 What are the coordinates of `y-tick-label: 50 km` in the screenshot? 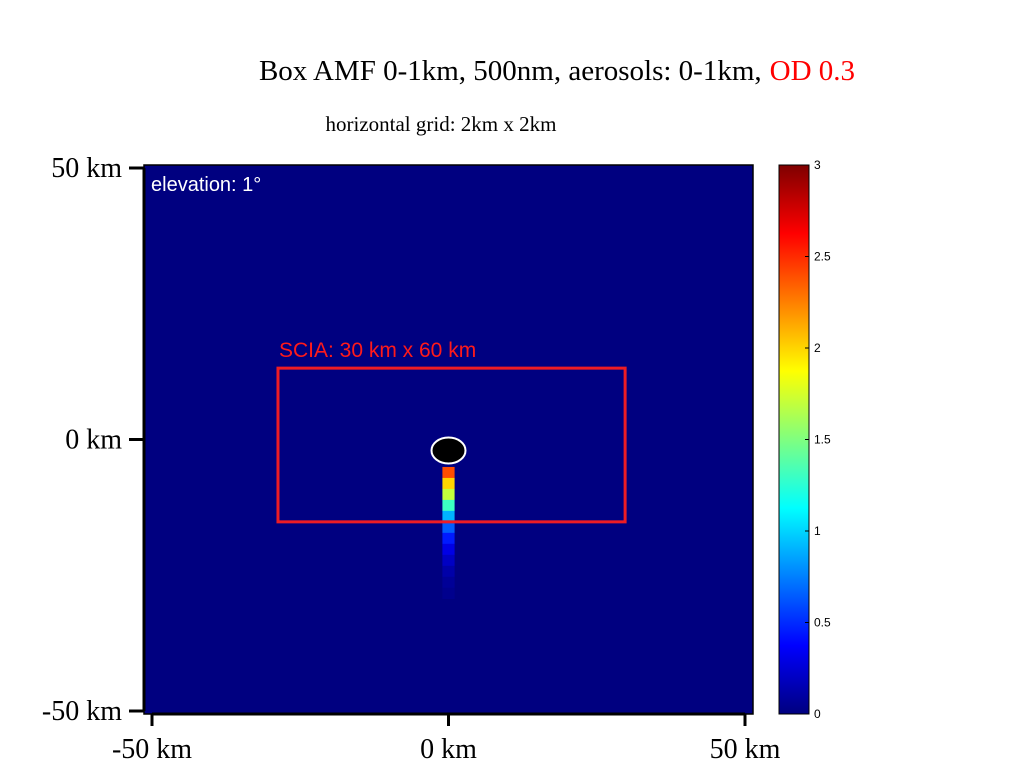 It's located at (86, 168).